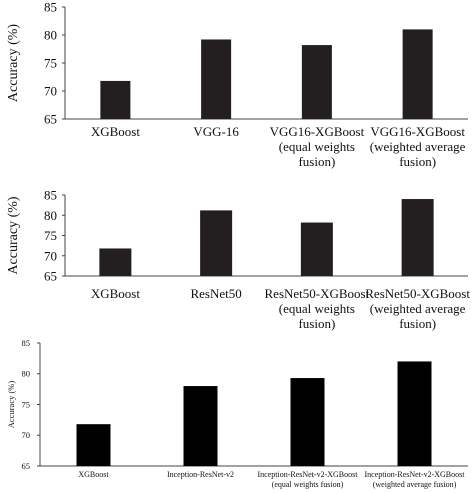  What do you see at coordinates (200, 474) in the screenshot?
I see `x-tick-label: Inception-ResNet-v2` at bounding box center [200, 474].